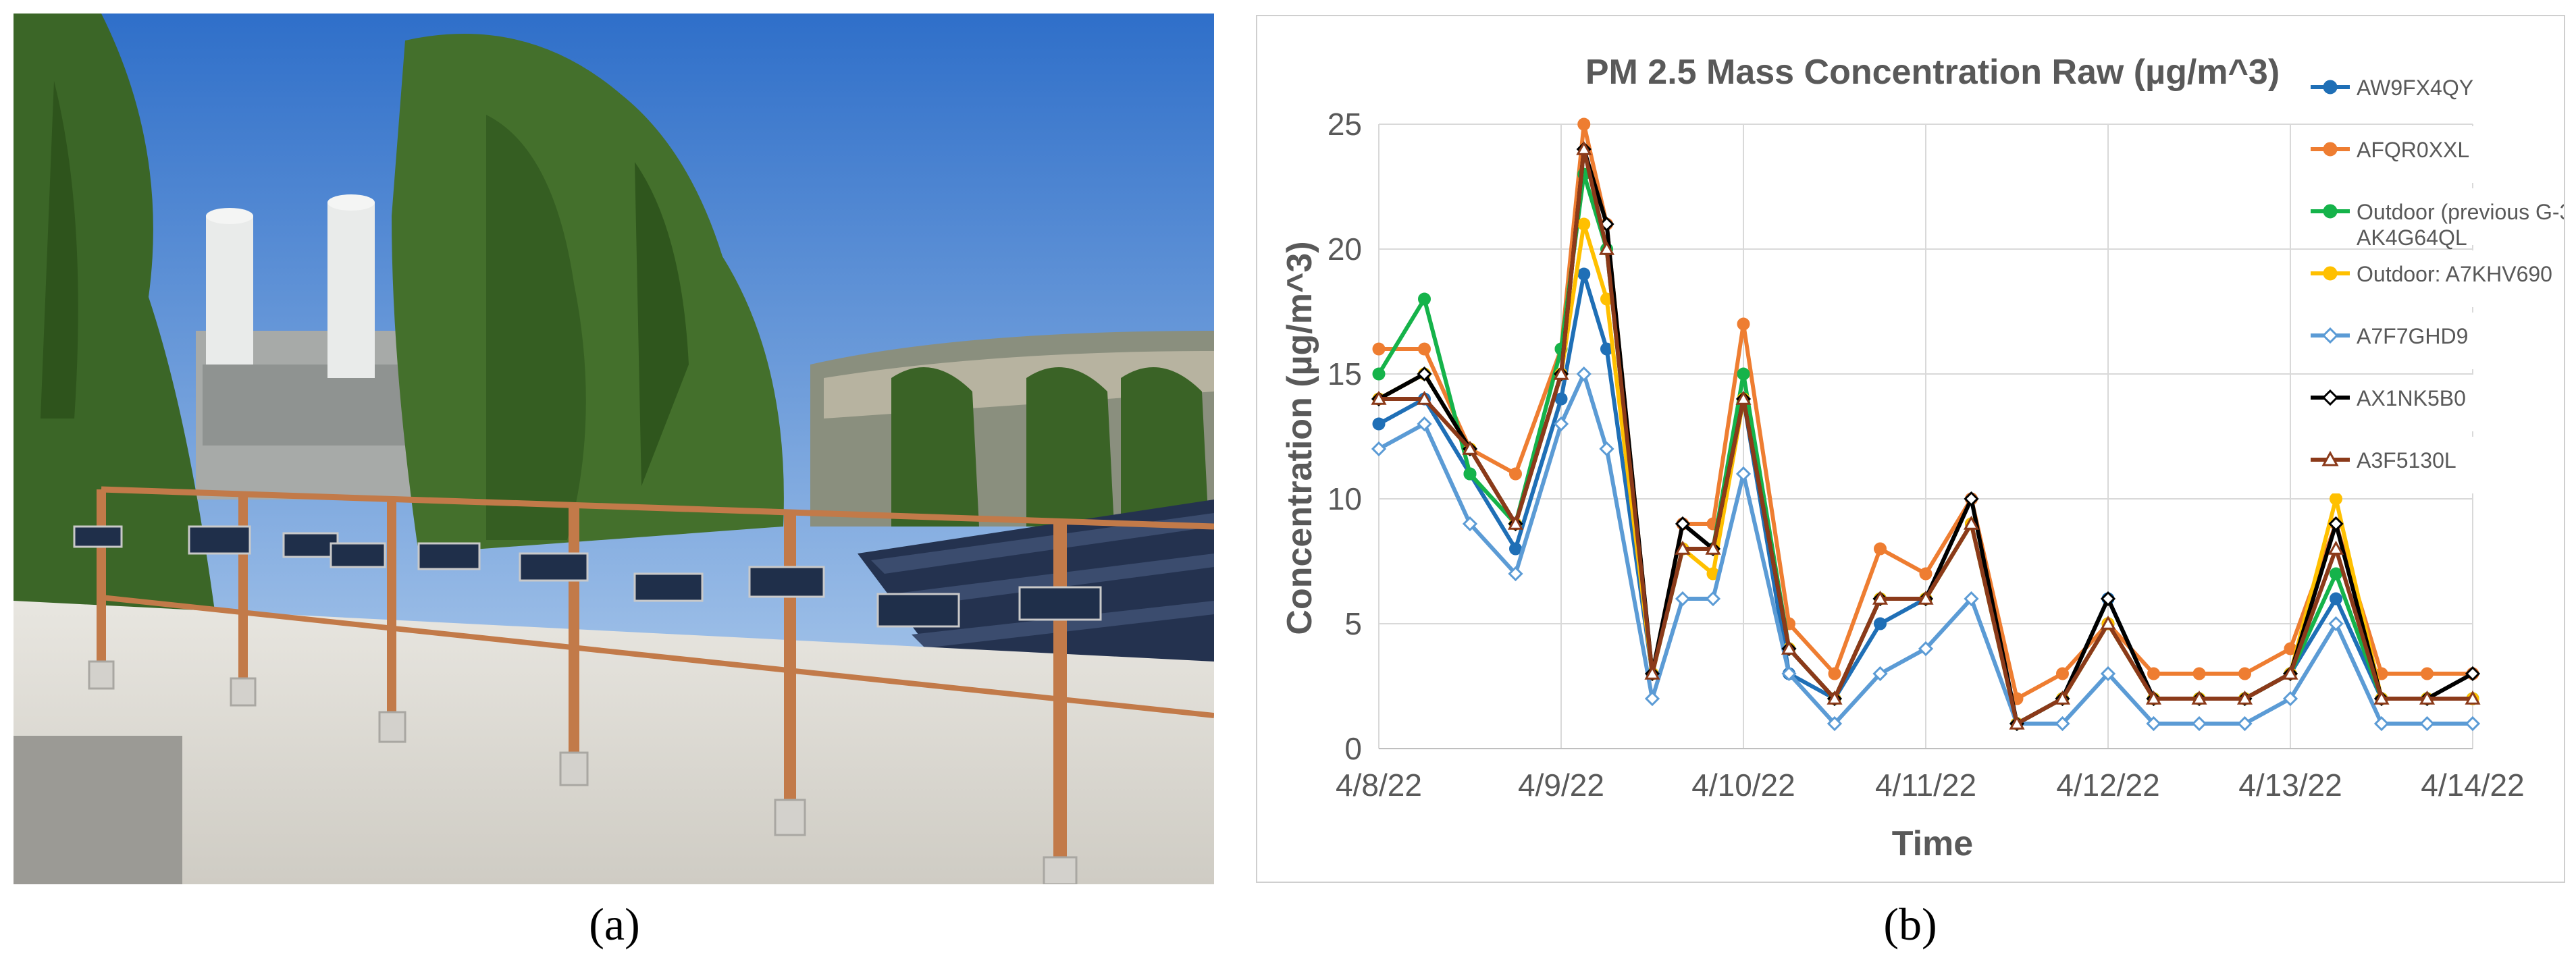 Image resolution: width=2576 pixels, height=970 pixels. I want to click on x-axis-label: Time, so click(1932, 843).